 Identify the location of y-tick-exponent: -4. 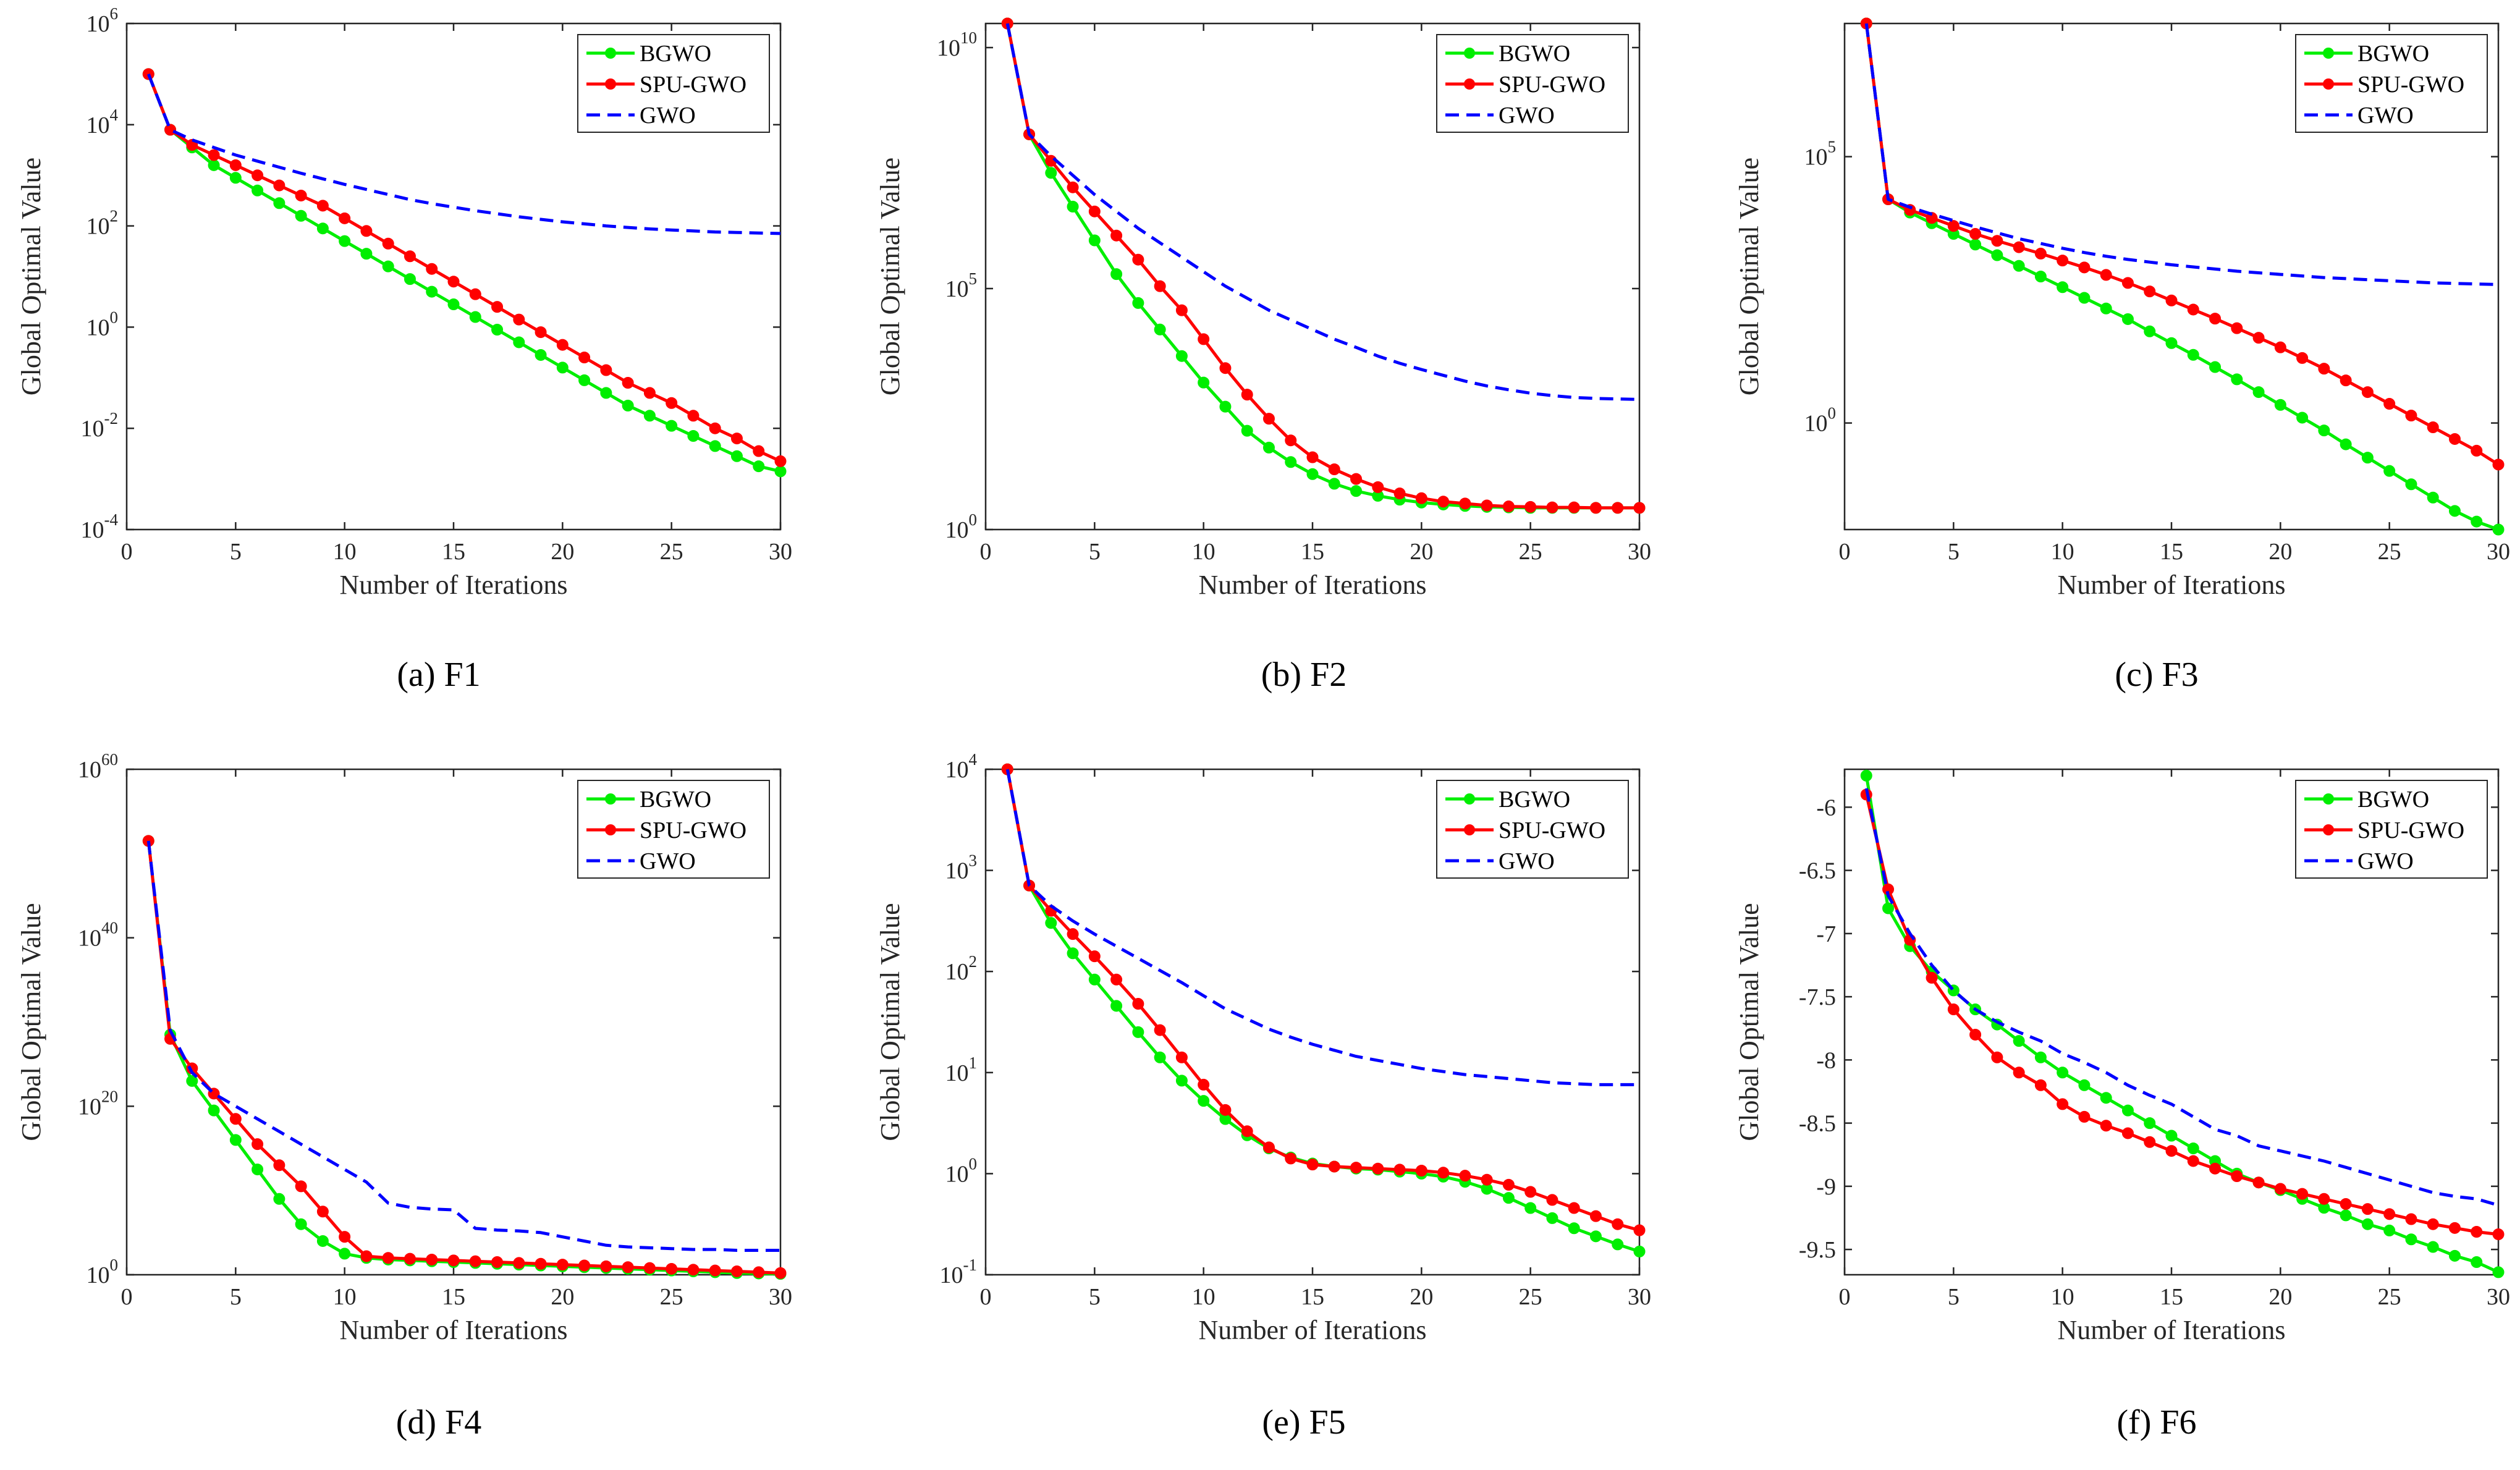
(111, 519).